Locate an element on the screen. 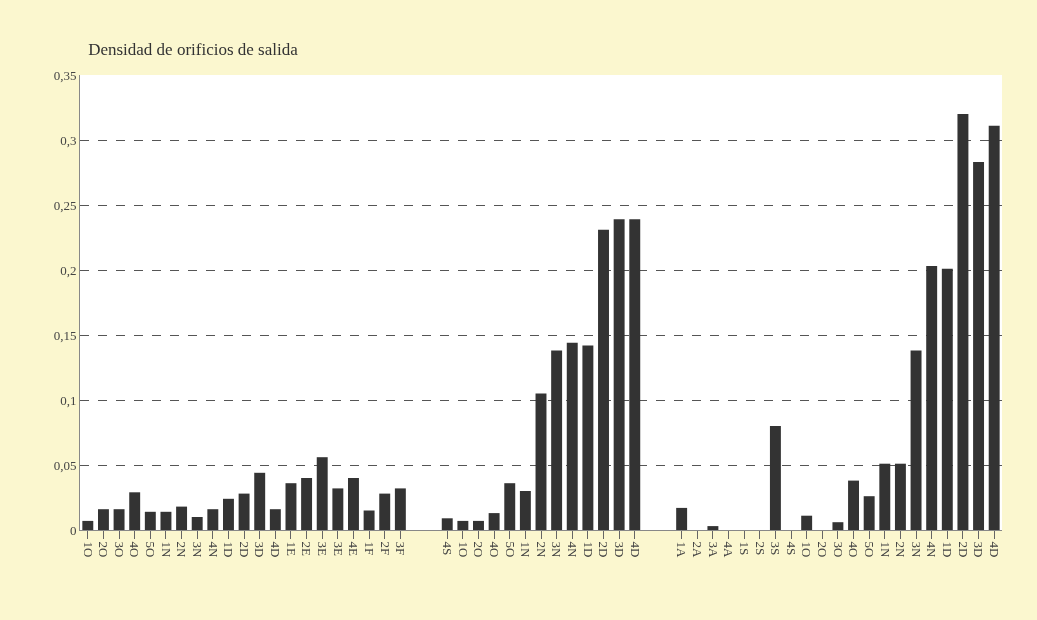 This screenshot has height=620, width=1037. y-tick-label: 0,2 is located at coordinates (68, 270).